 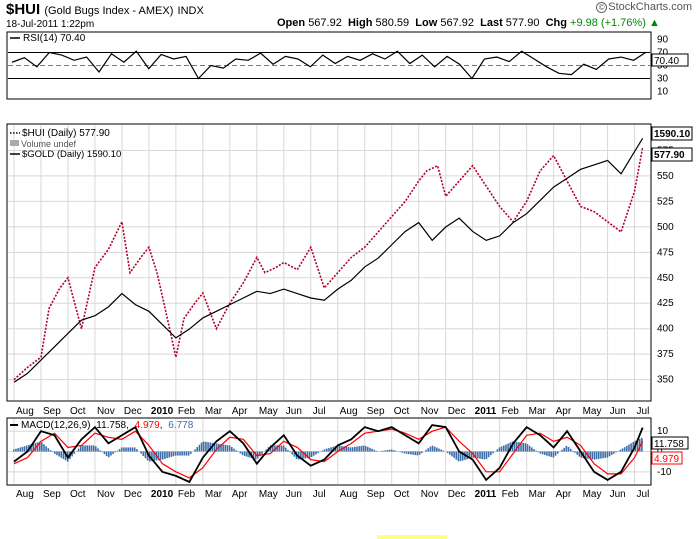 I want to click on signal-line, so click(x=328, y=452).